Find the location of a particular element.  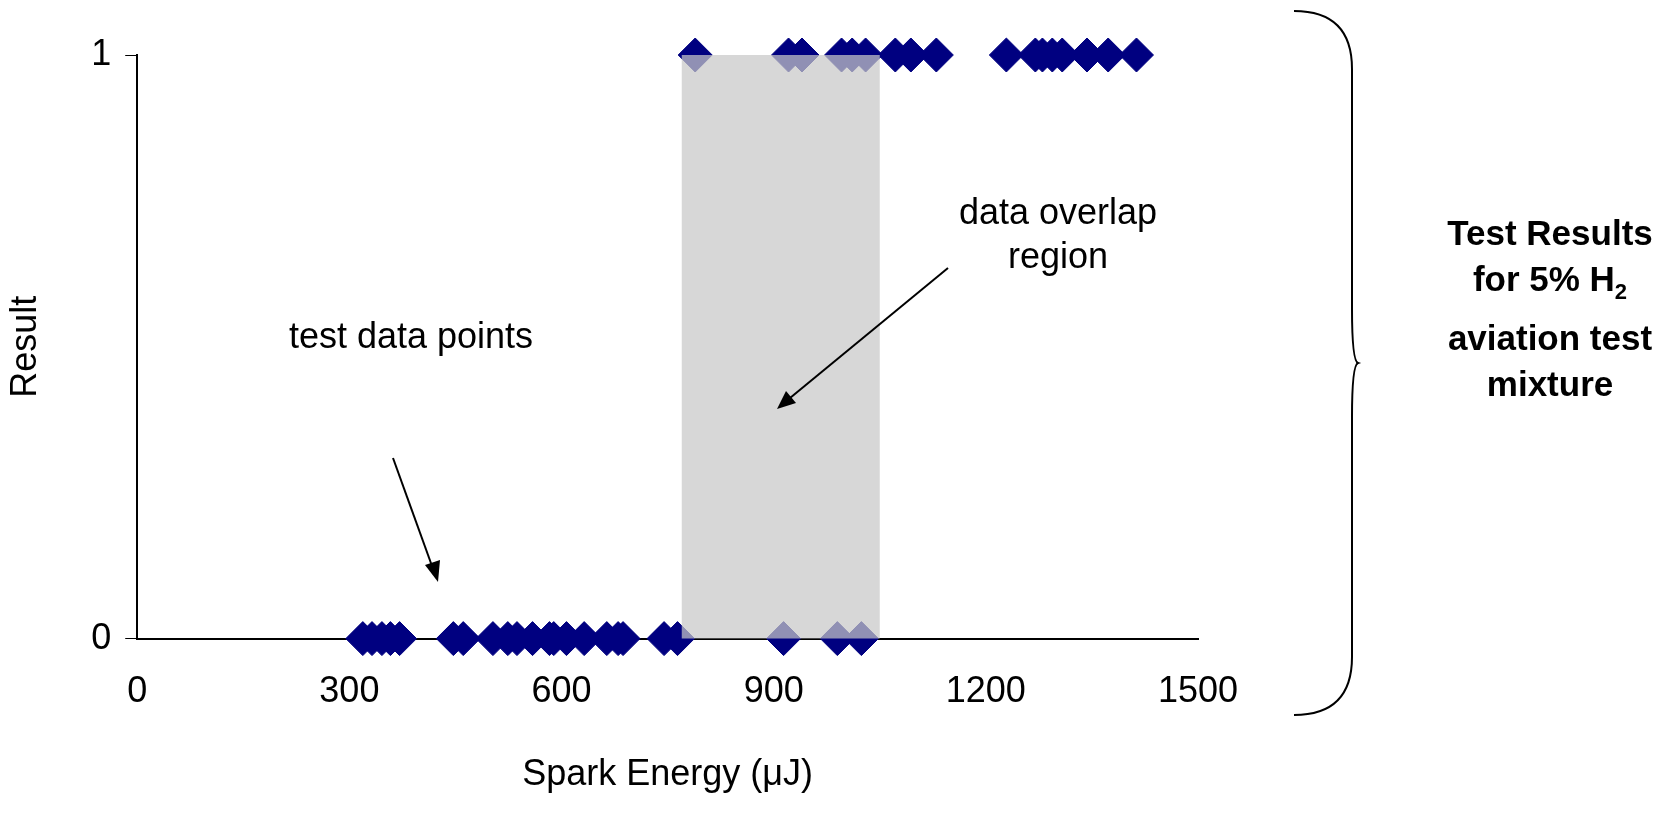

x-tick-label: 1200 is located at coordinates (985, 690).